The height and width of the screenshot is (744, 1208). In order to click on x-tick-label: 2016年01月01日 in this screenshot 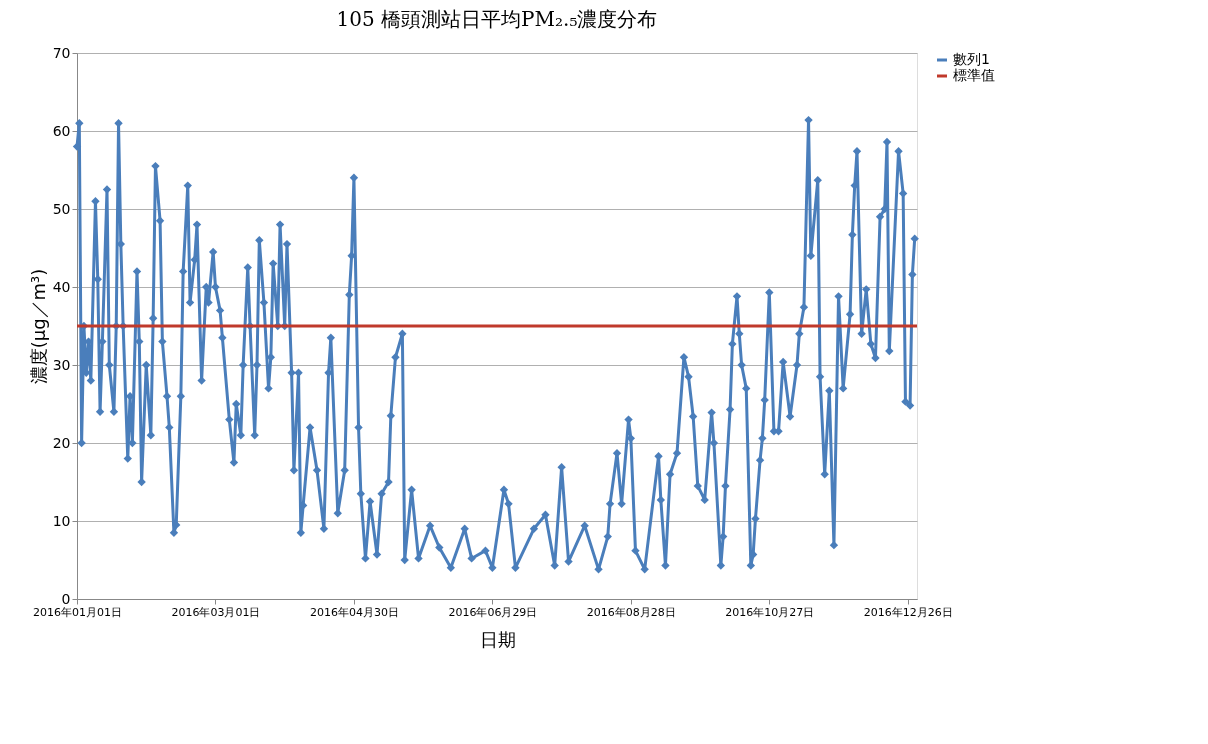, I will do `click(77, 612)`.